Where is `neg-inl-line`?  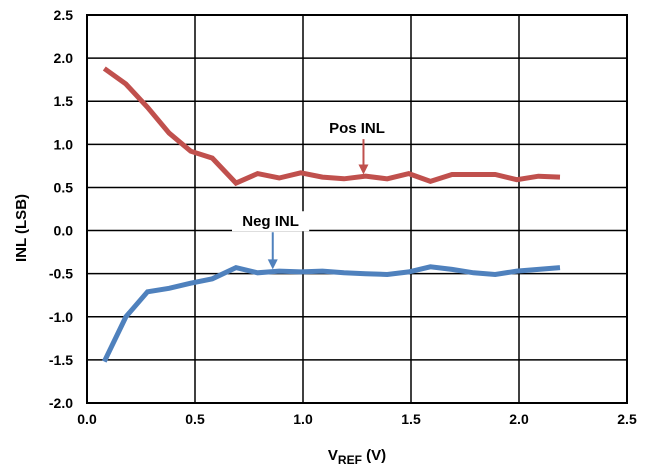 neg-inl-line is located at coordinates (331, 313).